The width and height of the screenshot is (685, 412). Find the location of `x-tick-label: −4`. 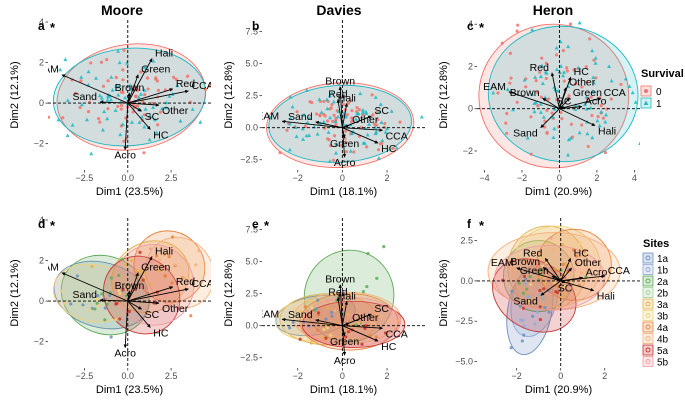

x-tick-label: −4 is located at coordinates (484, 178).